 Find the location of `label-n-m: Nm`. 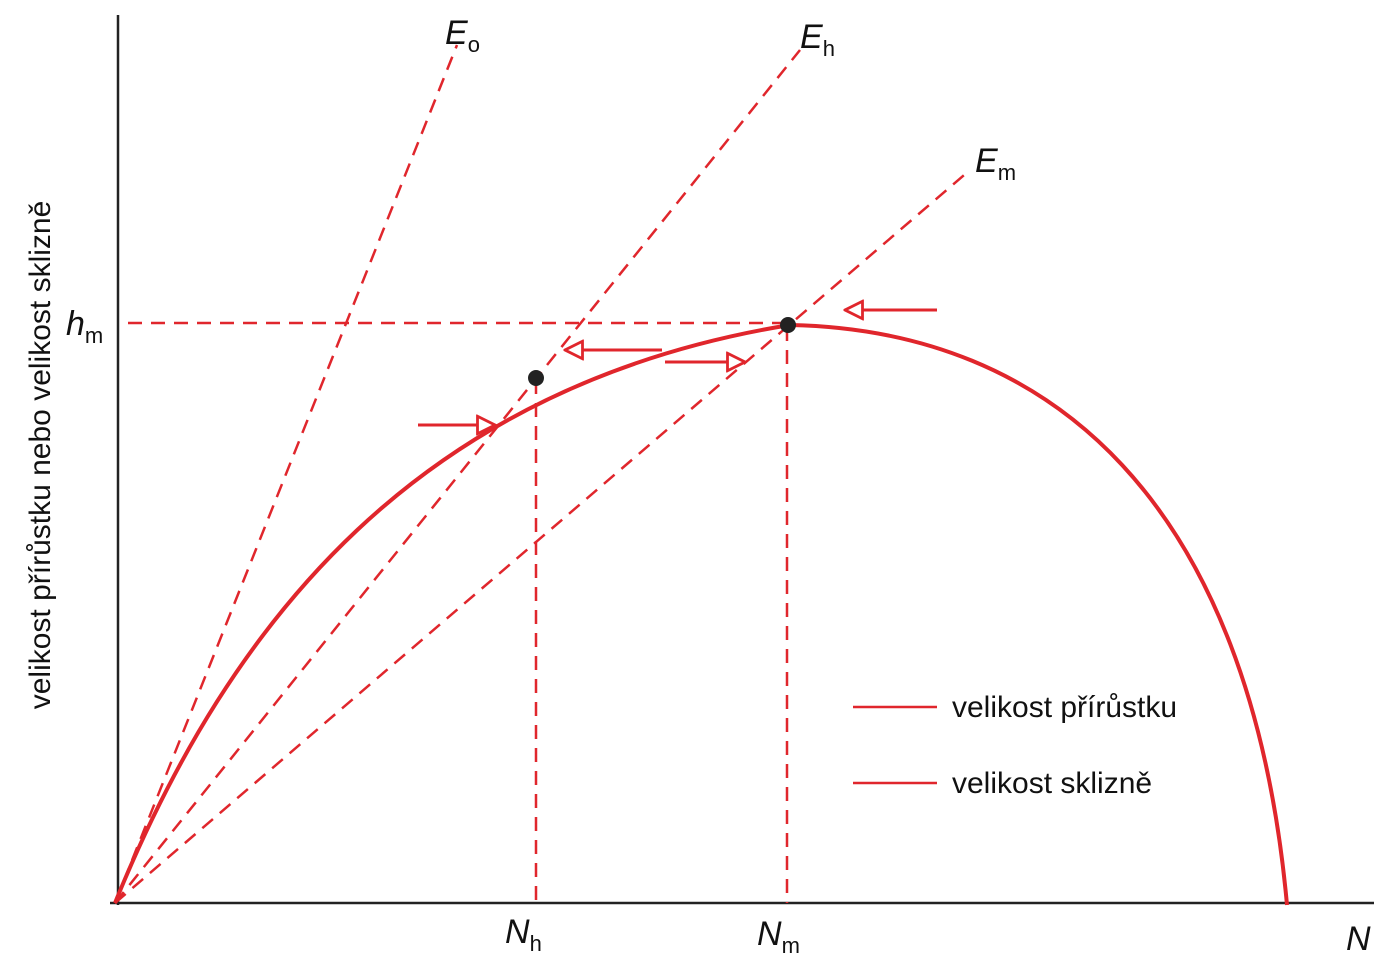

label-n-m: Nm is located at coordinates (778, 936).